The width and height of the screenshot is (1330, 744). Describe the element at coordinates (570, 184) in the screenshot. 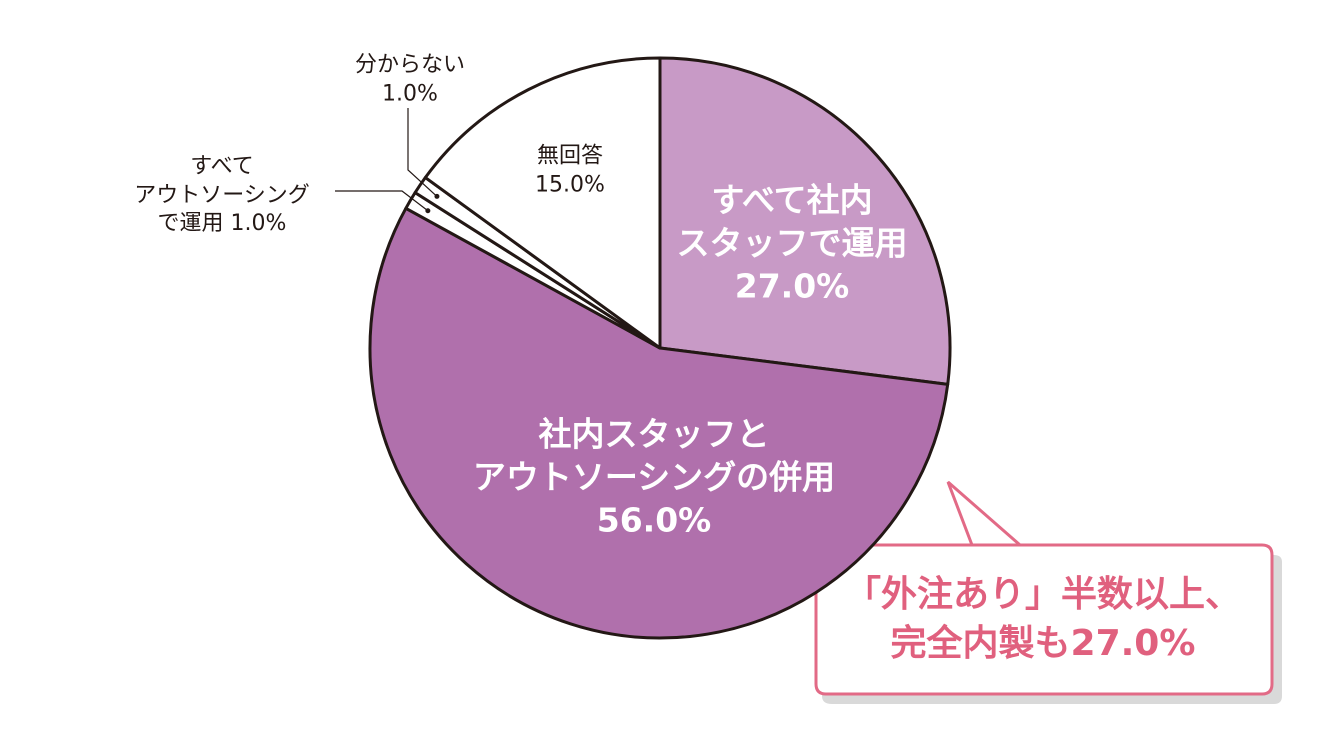

I see `value-label: 15.0%` at that location.